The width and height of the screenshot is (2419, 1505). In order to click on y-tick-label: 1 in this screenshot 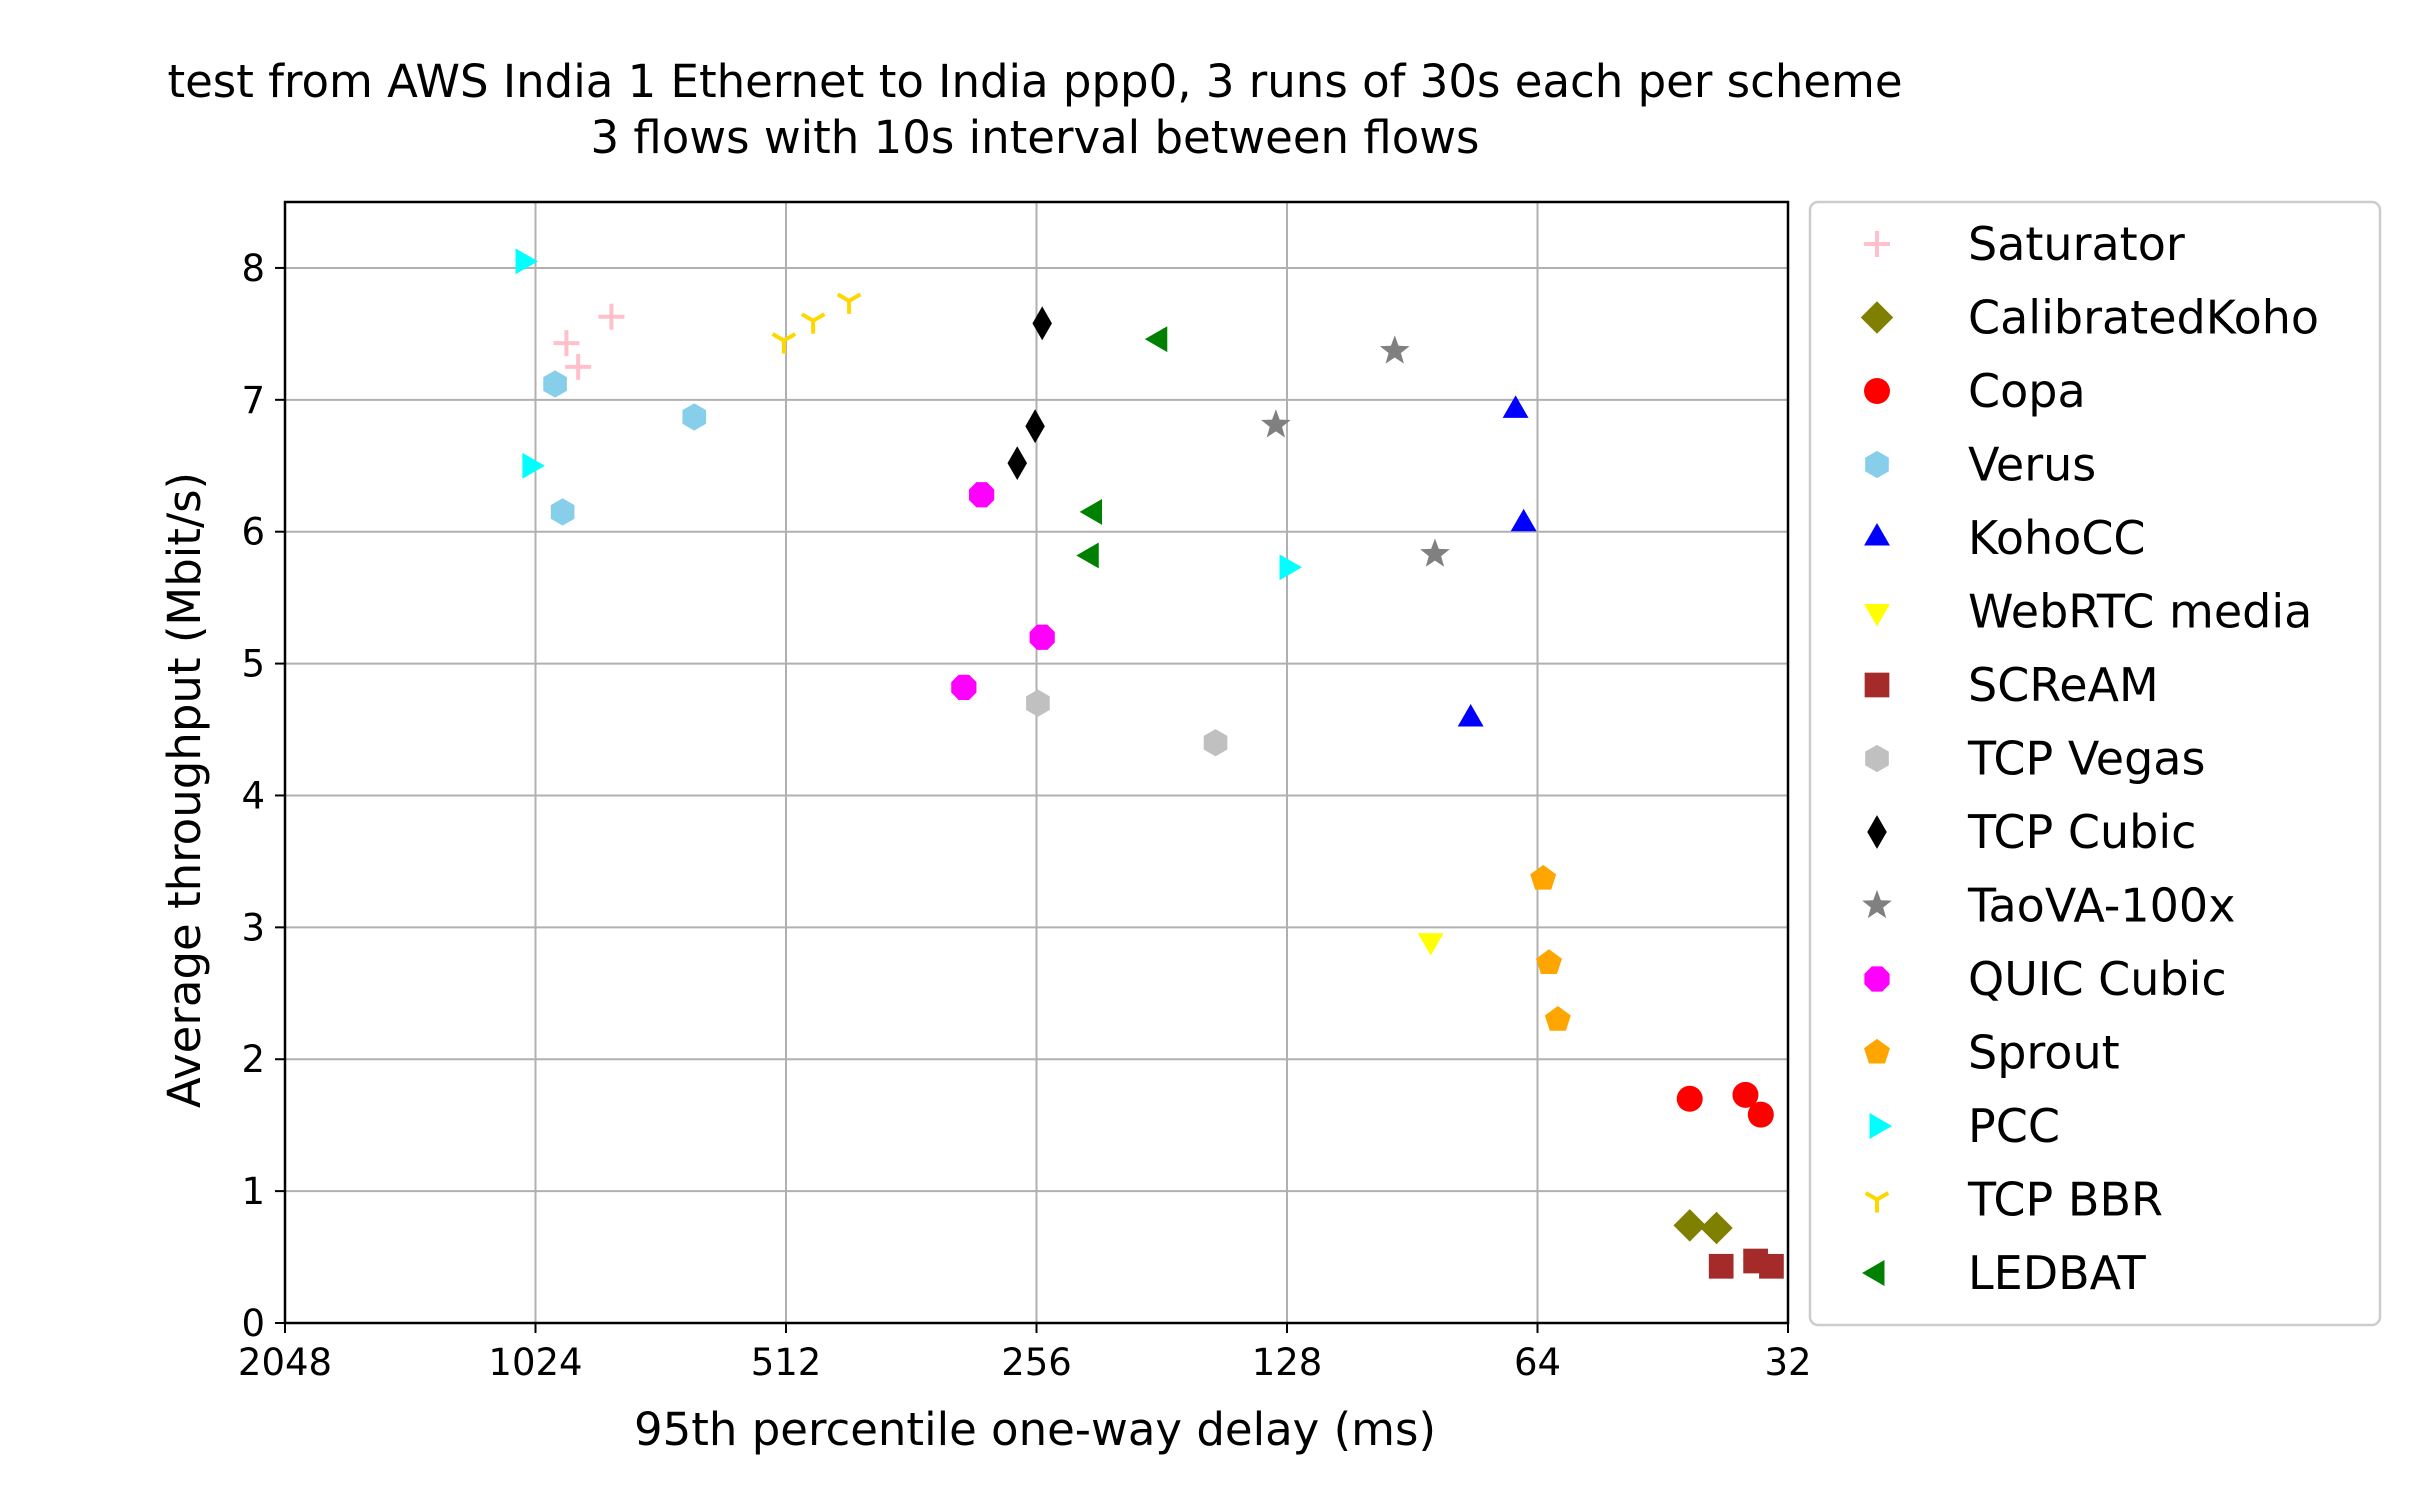, I will do `click(253, 1191)`.